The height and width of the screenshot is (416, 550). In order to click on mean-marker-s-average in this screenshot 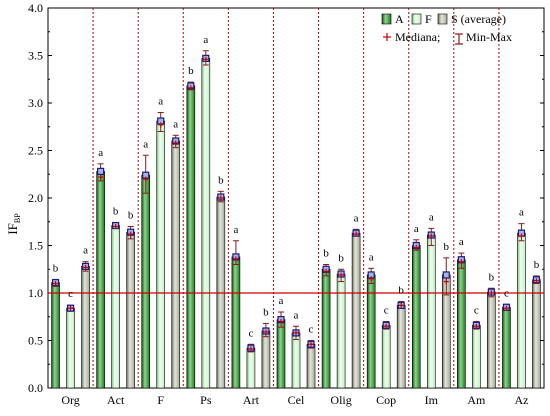, I will do `click(446, 275)`.